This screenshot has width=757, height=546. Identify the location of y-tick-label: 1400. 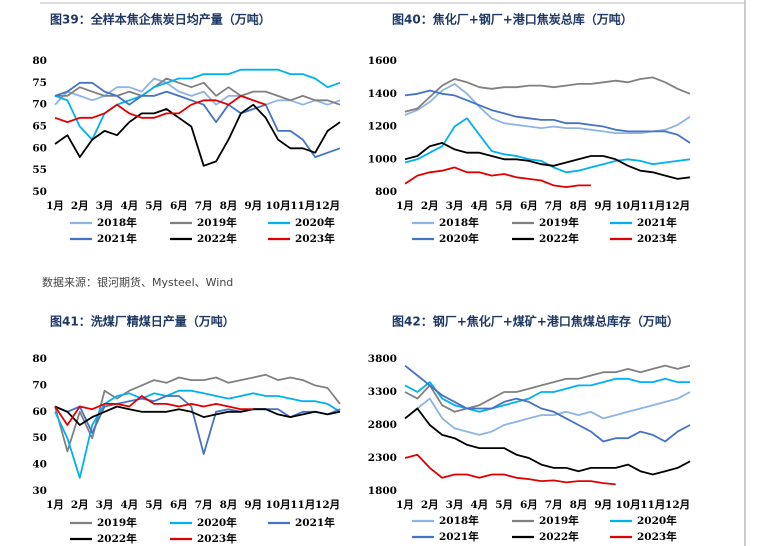
(382, 94).